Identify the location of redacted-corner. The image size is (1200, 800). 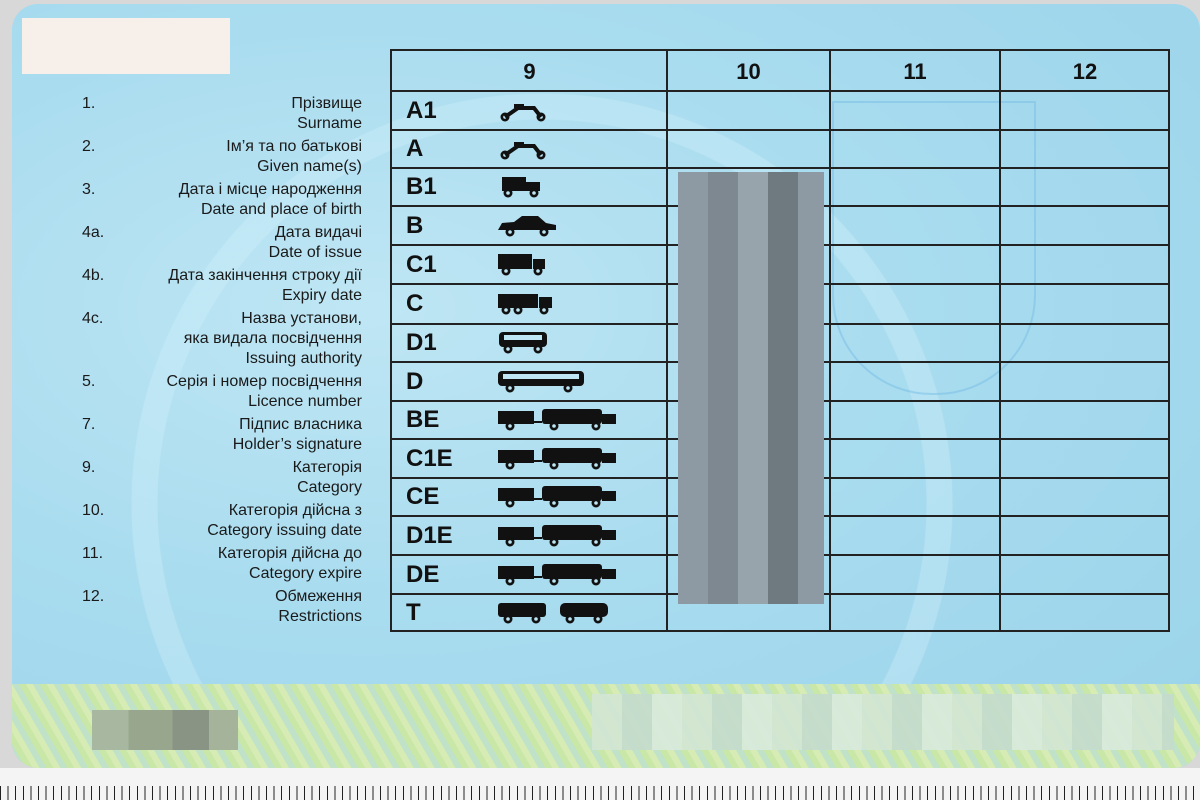
(126, 46).